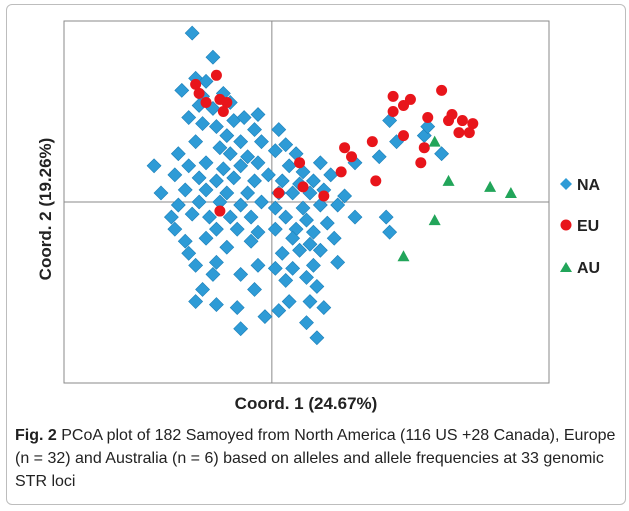  I want to click on caption-label: Fig. 2, so click(36, 435).